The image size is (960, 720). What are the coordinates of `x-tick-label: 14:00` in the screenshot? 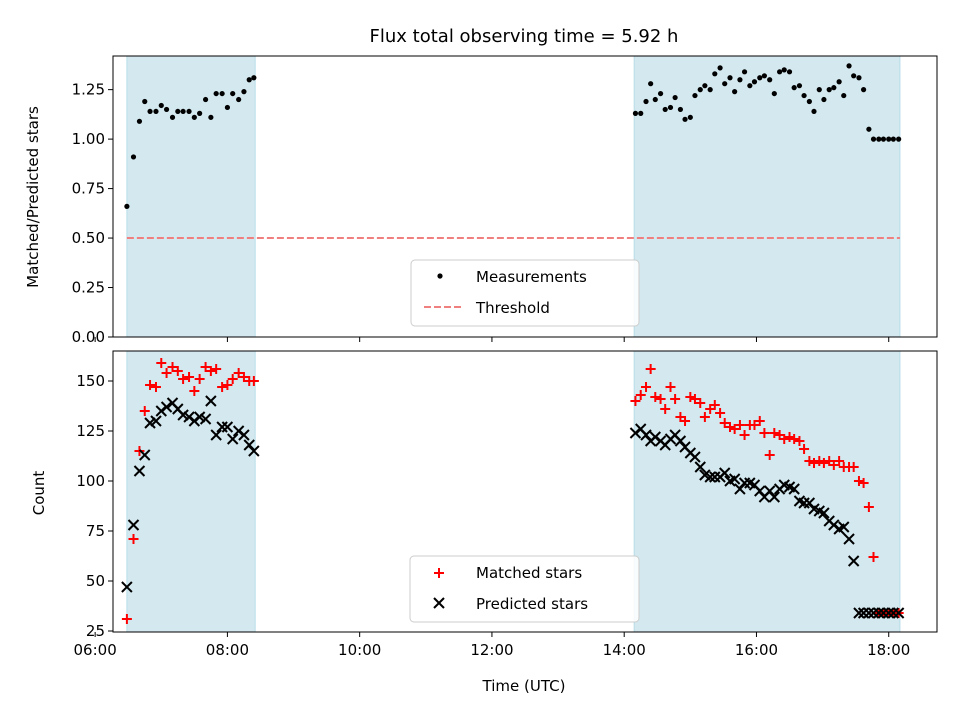 It's located at (624, 650).